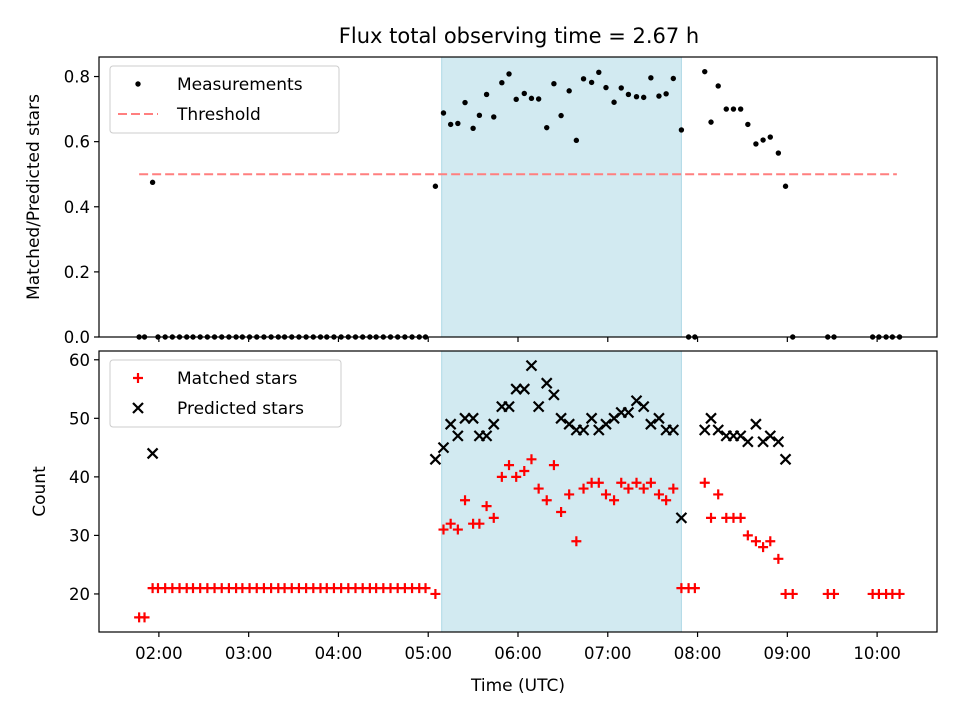 The height and width of the screenshot is (724, 960). What do you see at coordinates (877, 653) in the screenshot?
I see `x-tick-label: 10:00` at bounding box center [877, 653].